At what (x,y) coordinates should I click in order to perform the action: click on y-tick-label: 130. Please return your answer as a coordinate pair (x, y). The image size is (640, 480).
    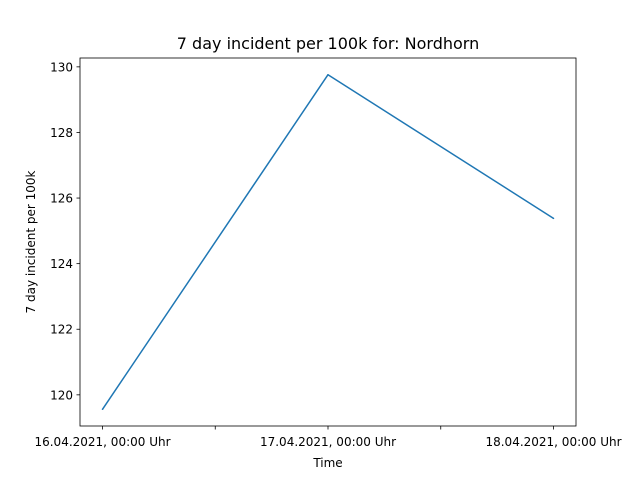
    Looking at the image, I should click on (61, 67).